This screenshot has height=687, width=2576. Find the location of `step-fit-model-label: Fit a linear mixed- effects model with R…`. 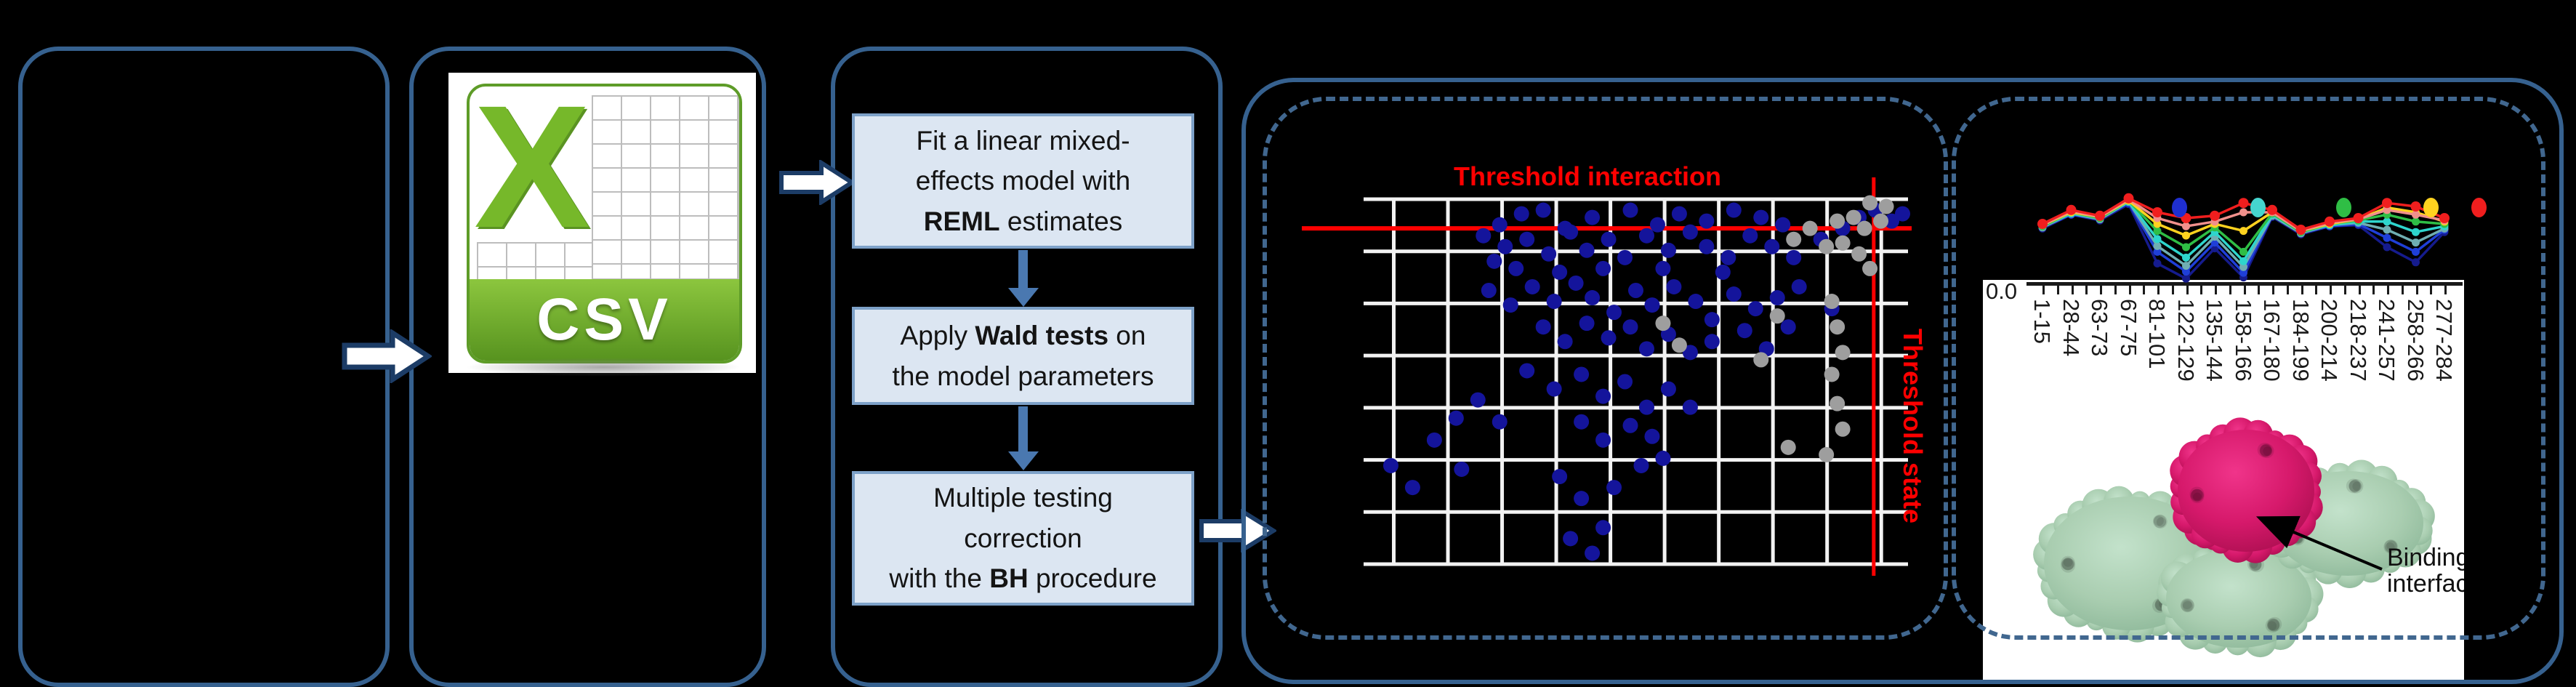

step-fit-model-label: Fit a linear mixed- effects model with R… is located at coordinates (1023, 180).